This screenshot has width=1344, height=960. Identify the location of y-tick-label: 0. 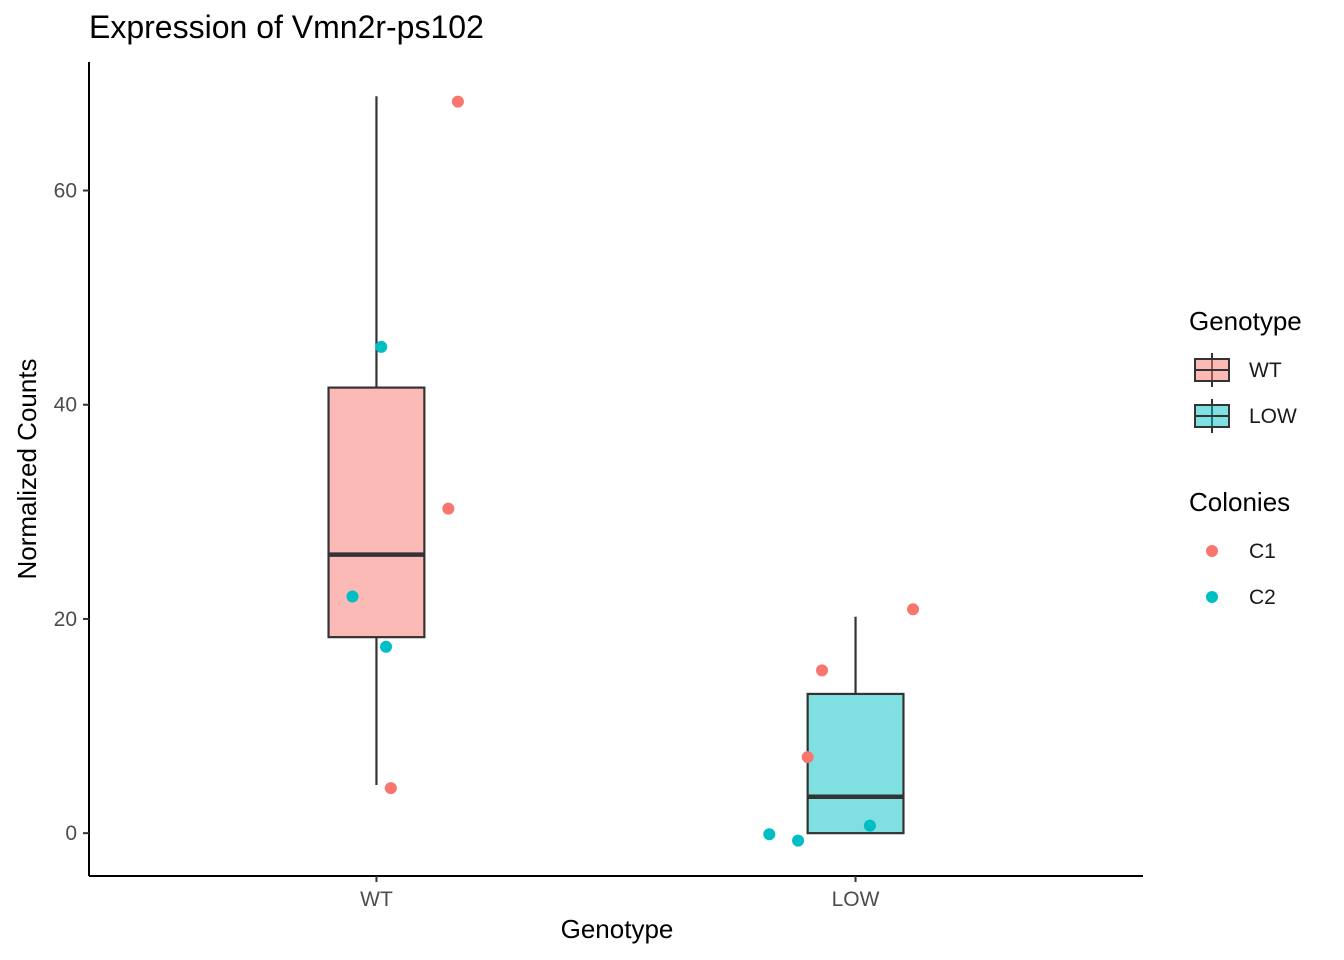
(71, 833).